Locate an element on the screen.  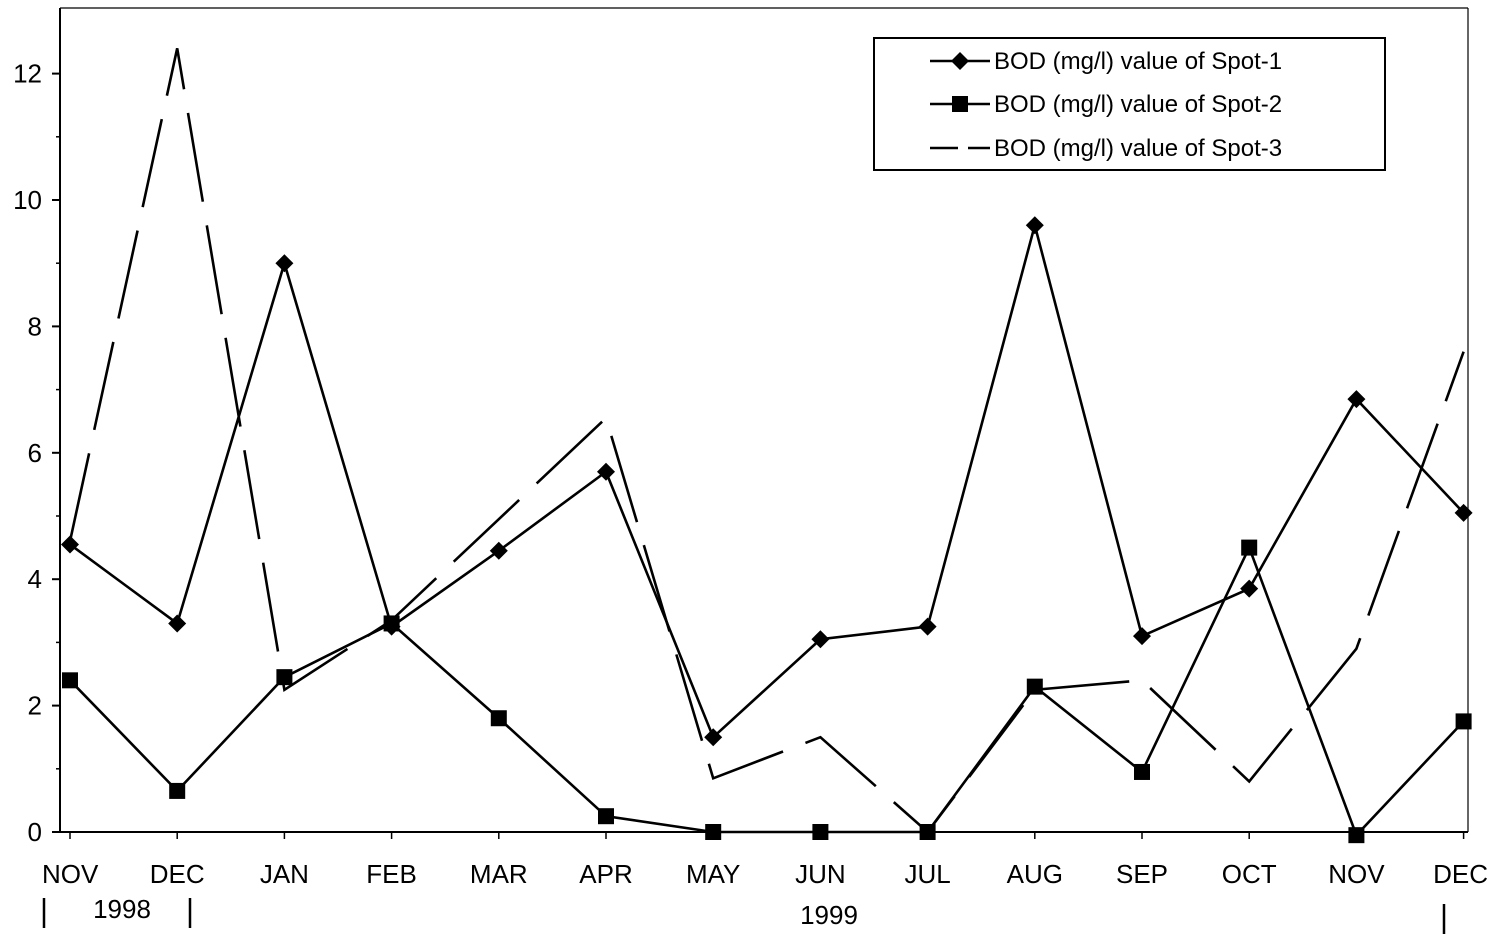
y-tick-label: 8 is located at coordinates (35, 326).